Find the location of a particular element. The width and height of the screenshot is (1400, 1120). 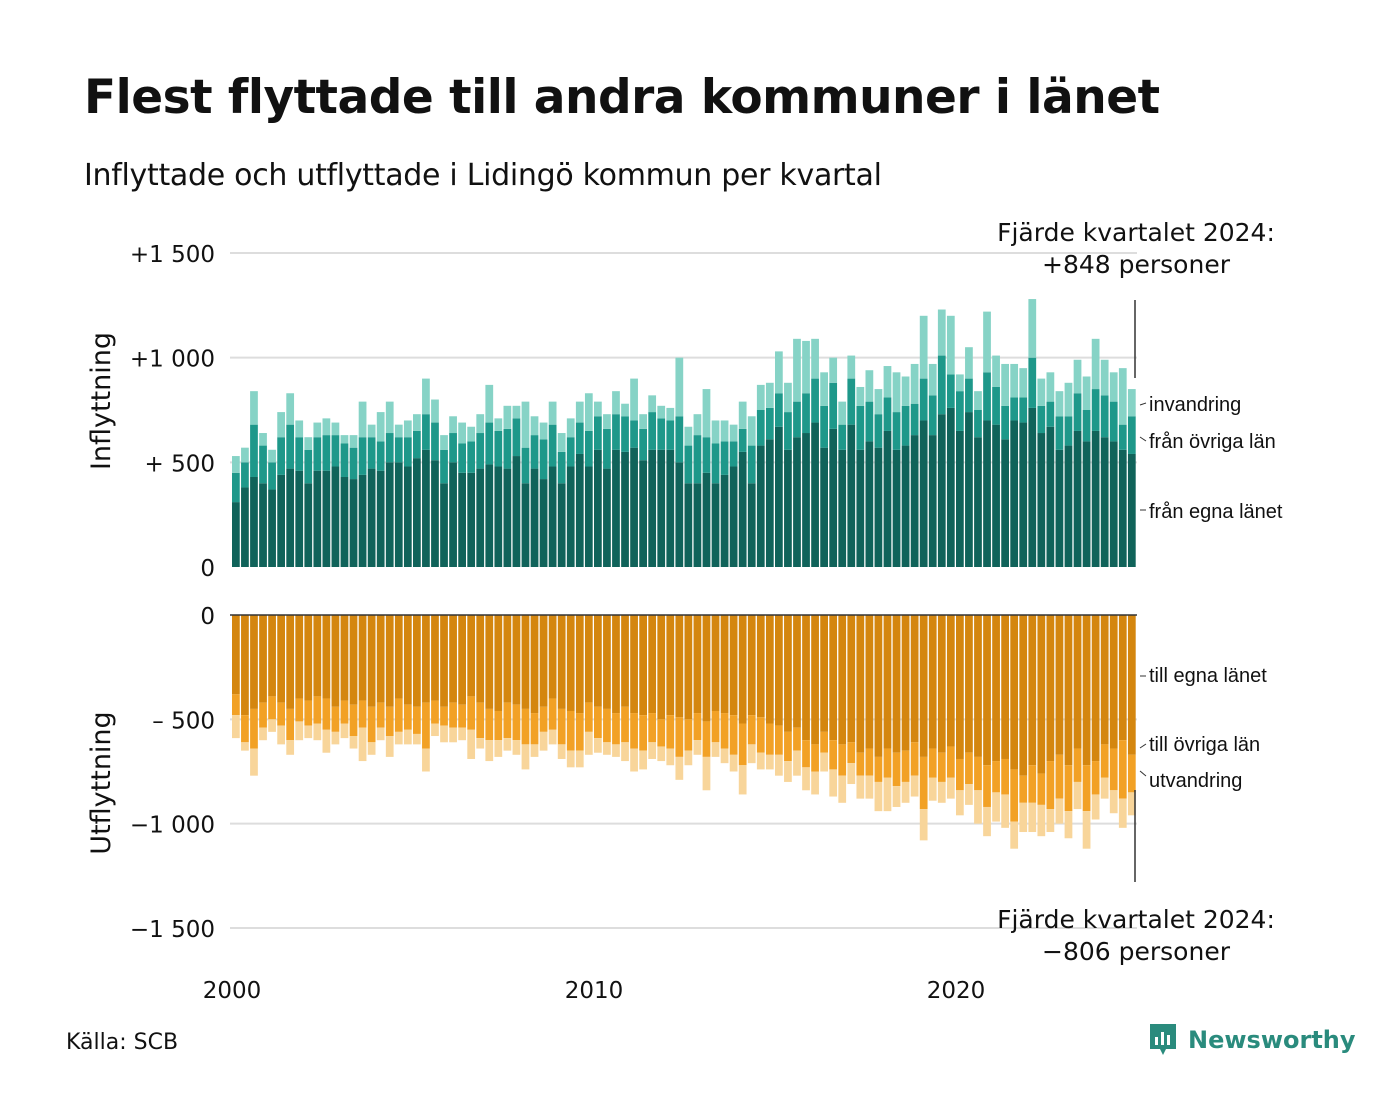

top-annotation-line2: +848 personer is located at coordinates (1136, 264).